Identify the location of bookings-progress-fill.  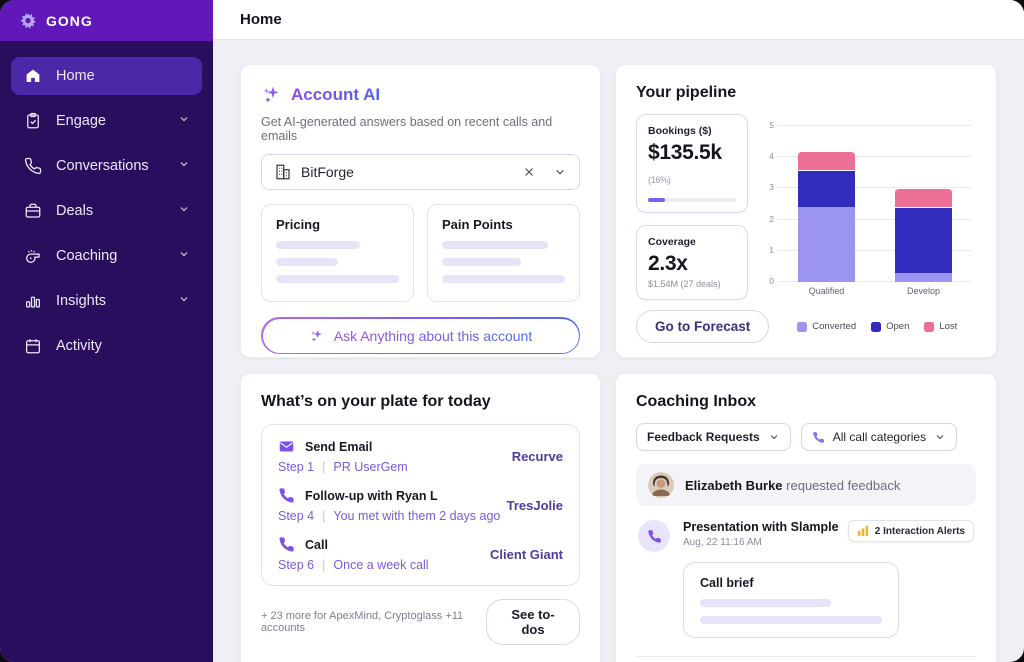
(656, 200).